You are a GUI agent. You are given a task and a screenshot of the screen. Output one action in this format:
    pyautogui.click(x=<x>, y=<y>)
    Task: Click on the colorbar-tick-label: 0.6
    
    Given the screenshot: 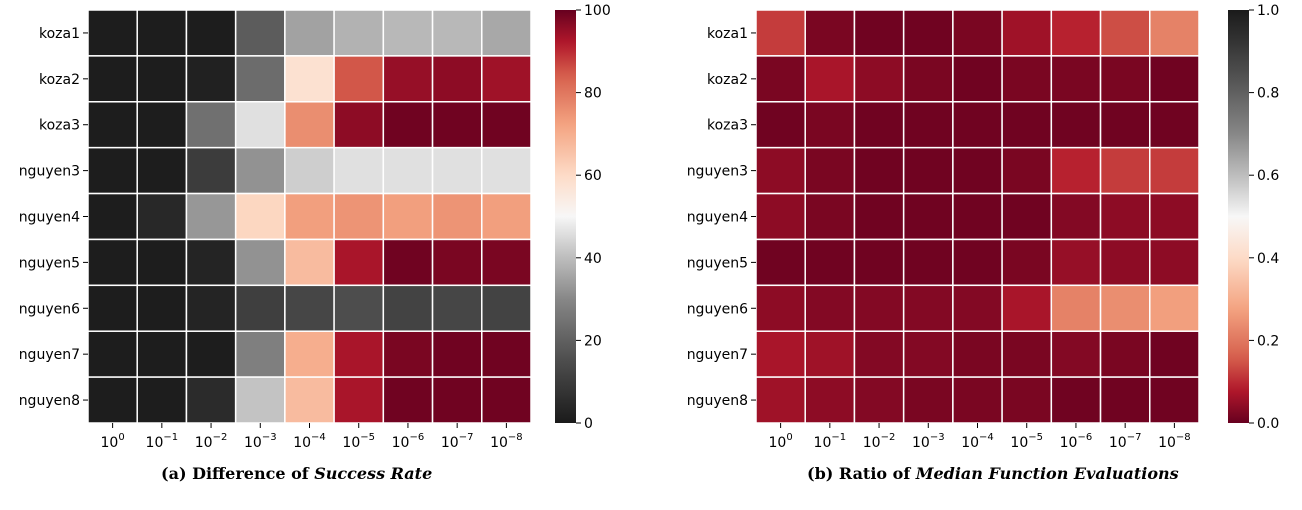 What is the action you would take?
    pyautogui.click(x=1268, y=176)
    